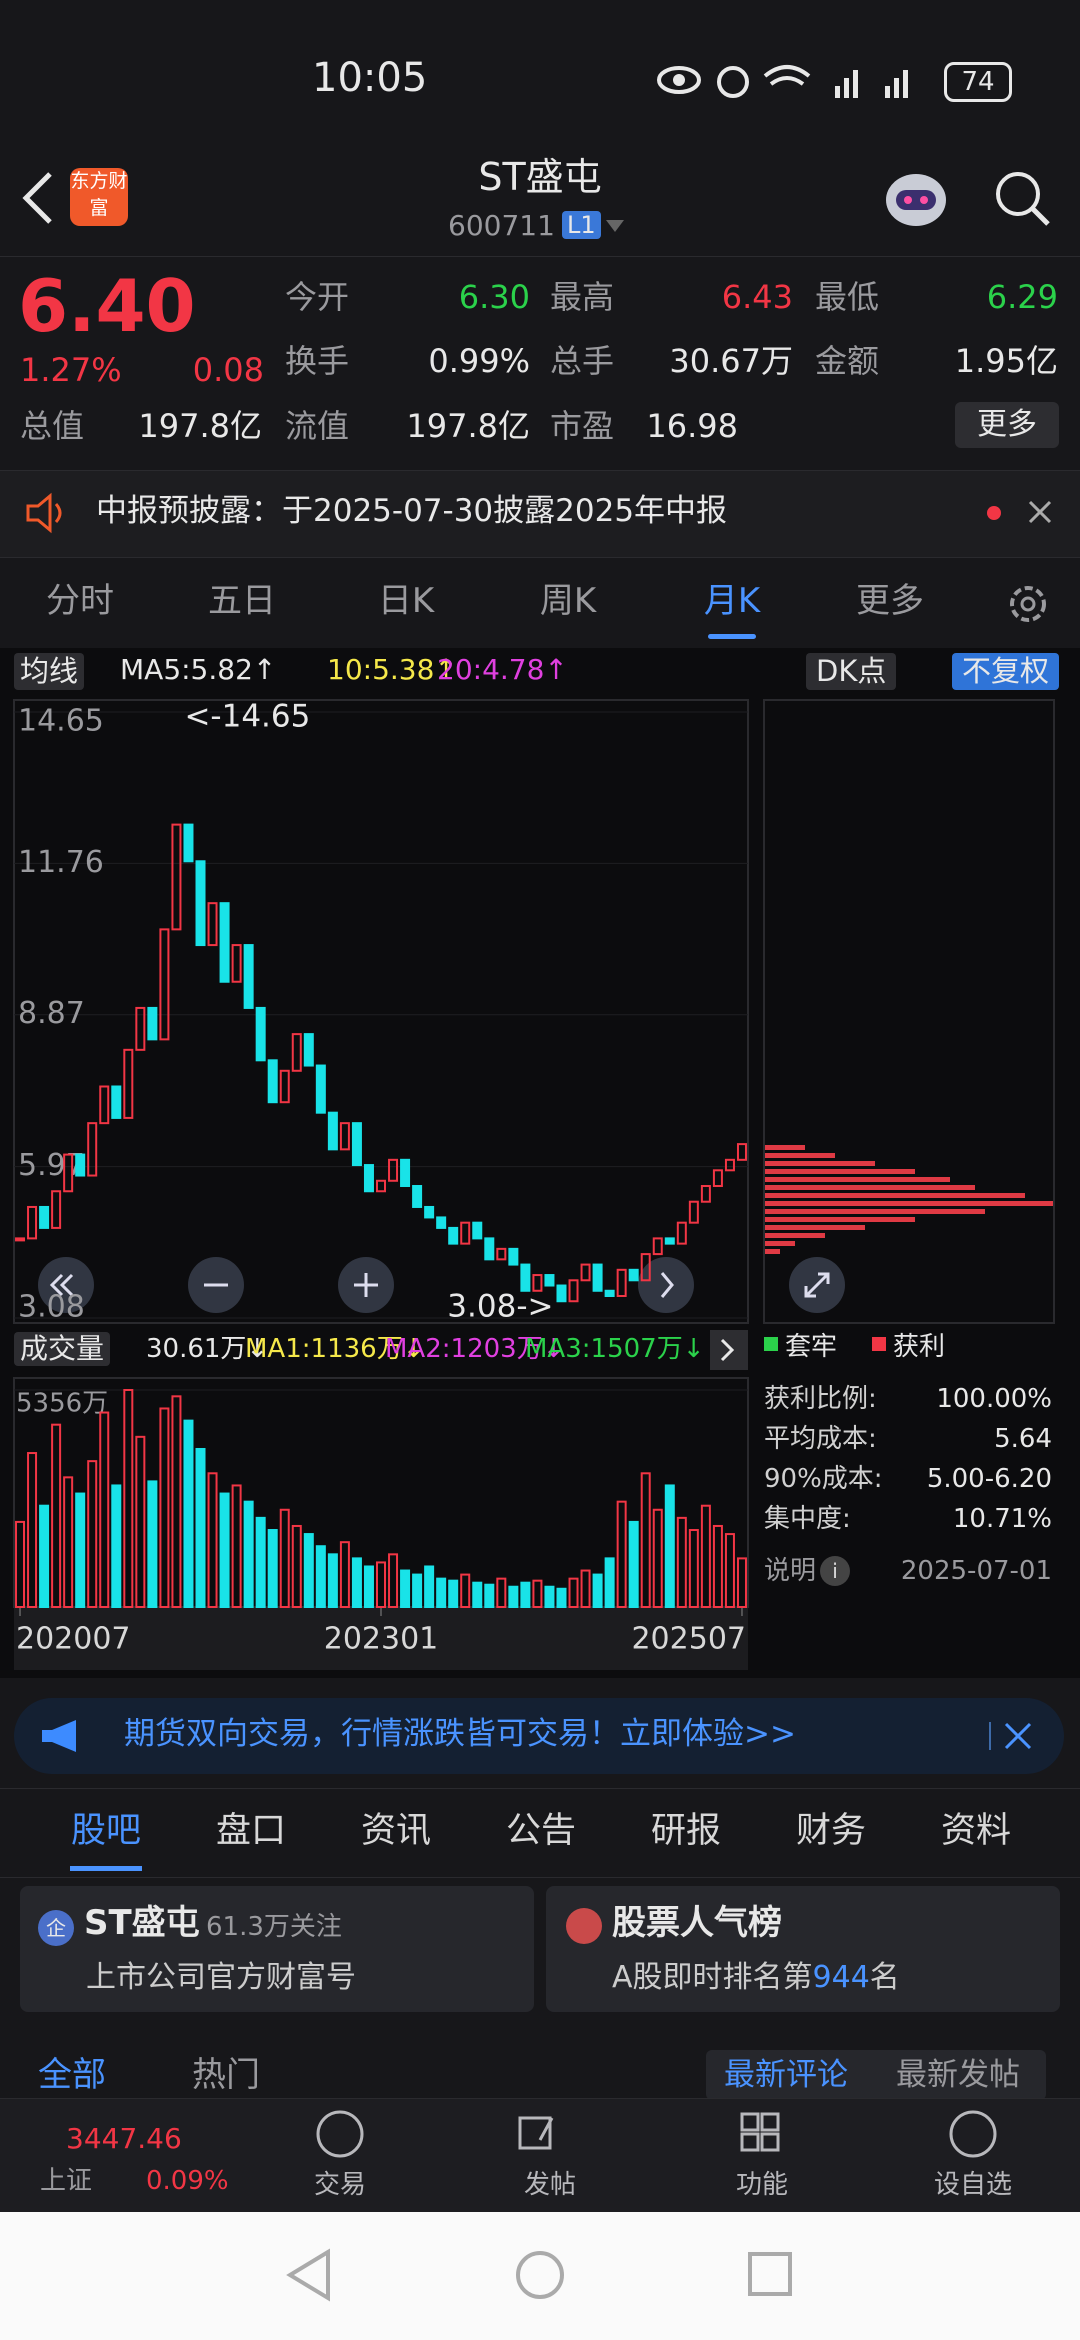 This screenshot has width=1080, height=2340. I want to click on period-tab: 日K, so click(406, 601).